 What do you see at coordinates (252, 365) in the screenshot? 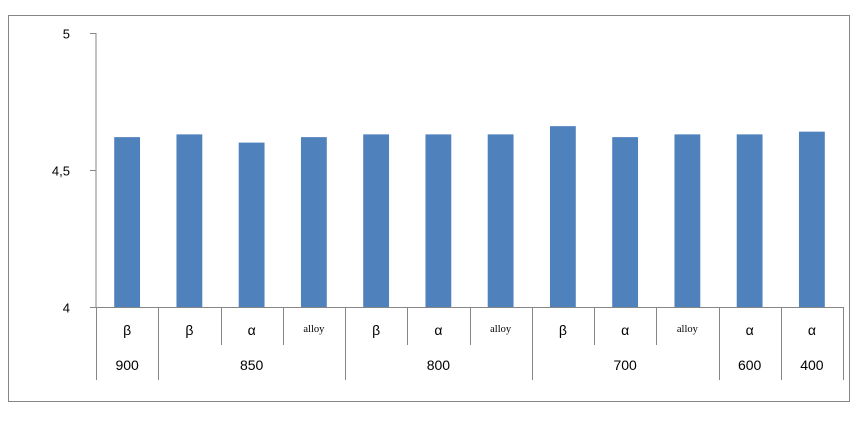
I see `x-group-label: 850` at bounding box center [252, 365].